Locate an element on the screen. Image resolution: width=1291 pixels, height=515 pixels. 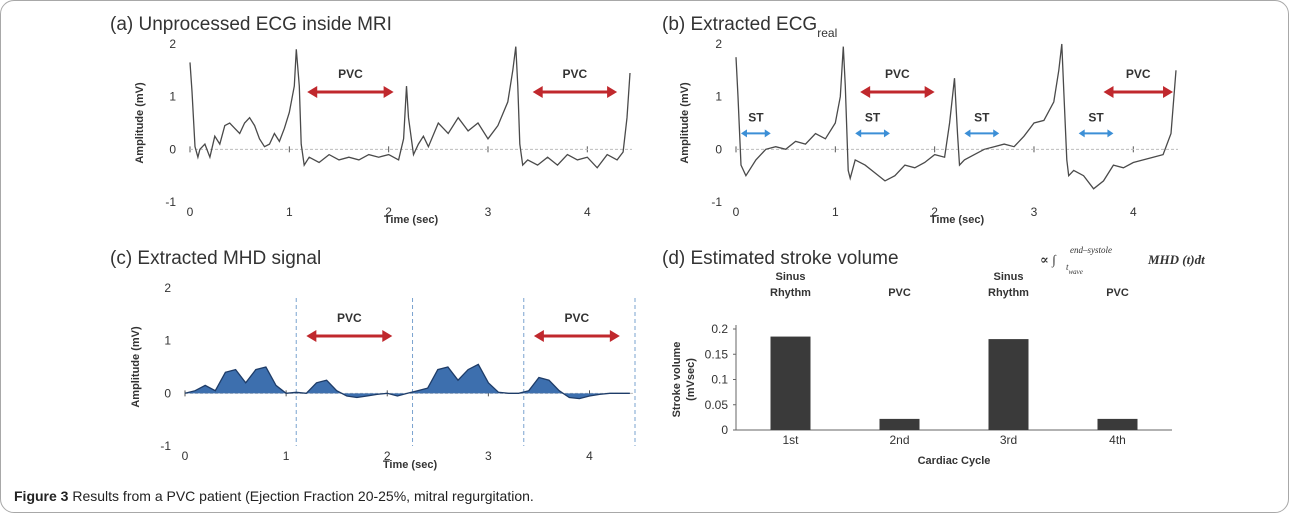
panel-d-title: (d) Estimated stroke volume is located at coordinates (780, 258).